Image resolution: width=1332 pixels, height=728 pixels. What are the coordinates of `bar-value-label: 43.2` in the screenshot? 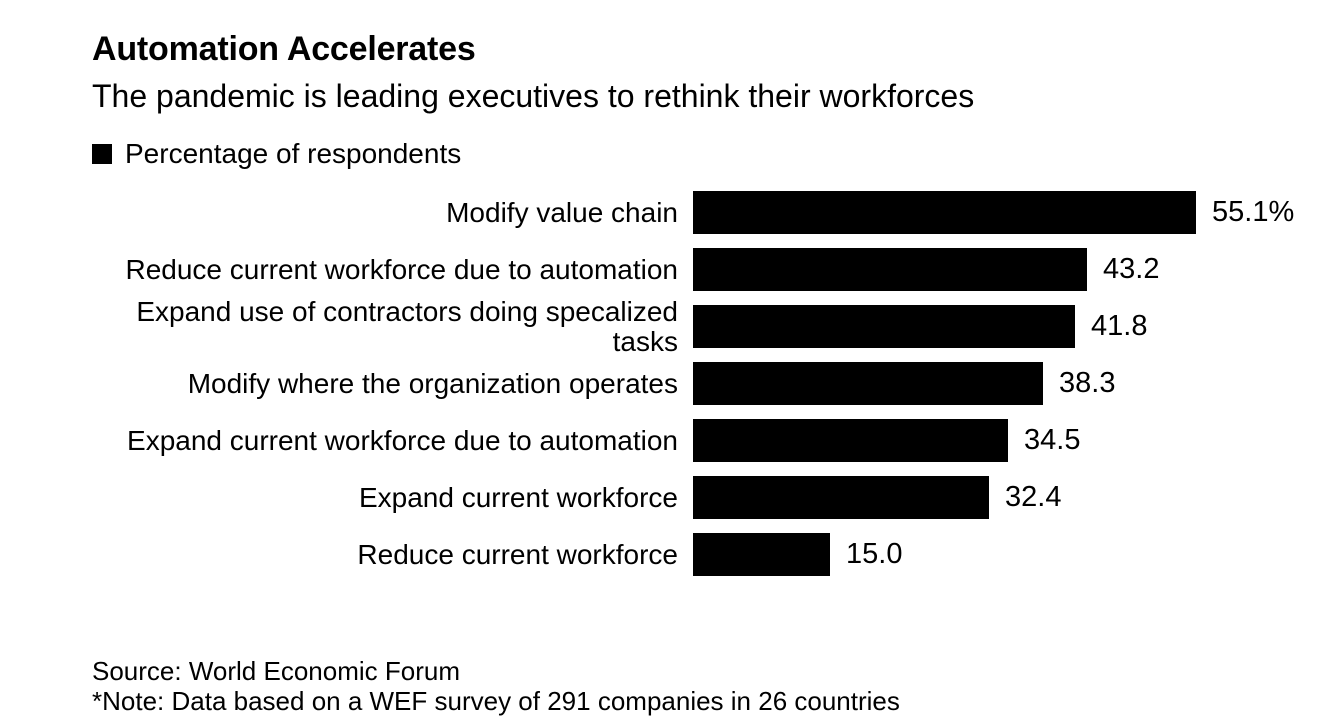 It's located at (1131, 269).